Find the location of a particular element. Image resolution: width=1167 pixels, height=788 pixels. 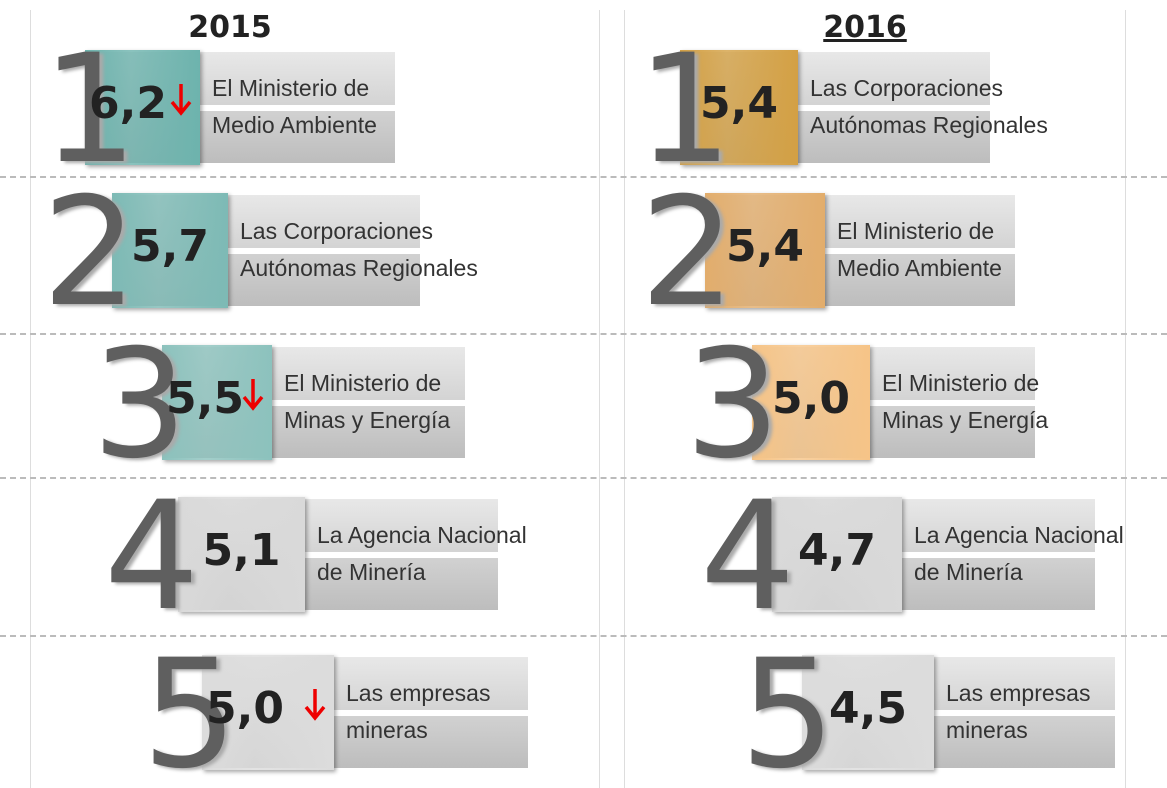

year-heading: 2015 is located at coordinates (230, 27).